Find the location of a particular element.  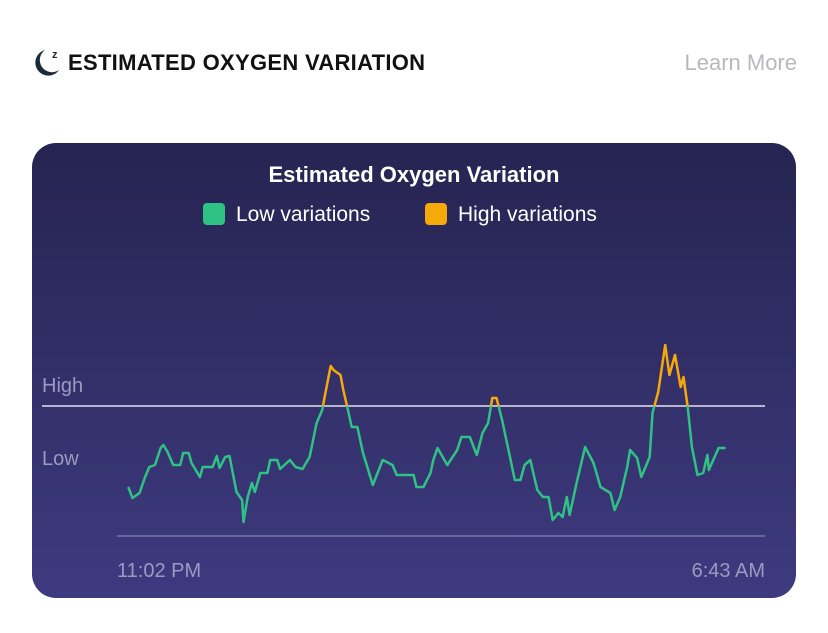

svg-text: z is located at coordinates (55, 55).